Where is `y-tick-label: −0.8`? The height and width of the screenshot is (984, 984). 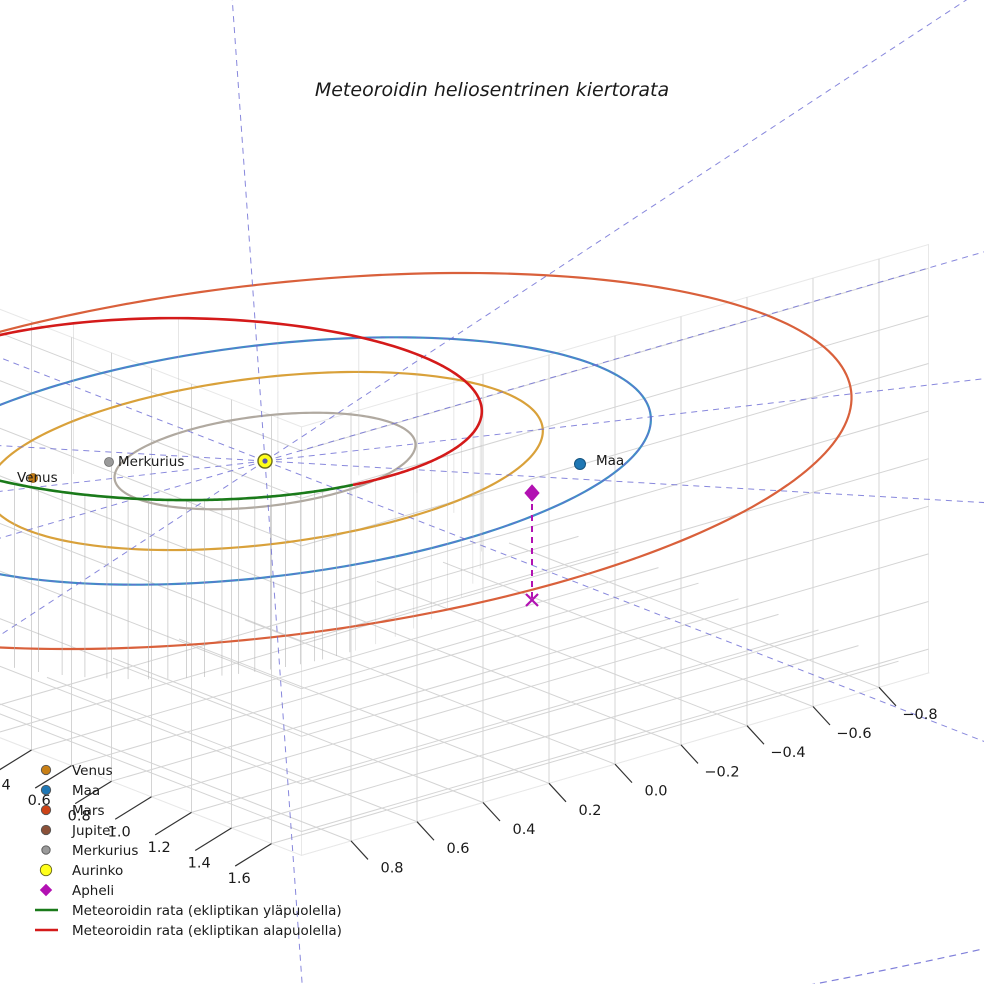 y-tick-label: −0.8 is located at coordinates (919, 715).